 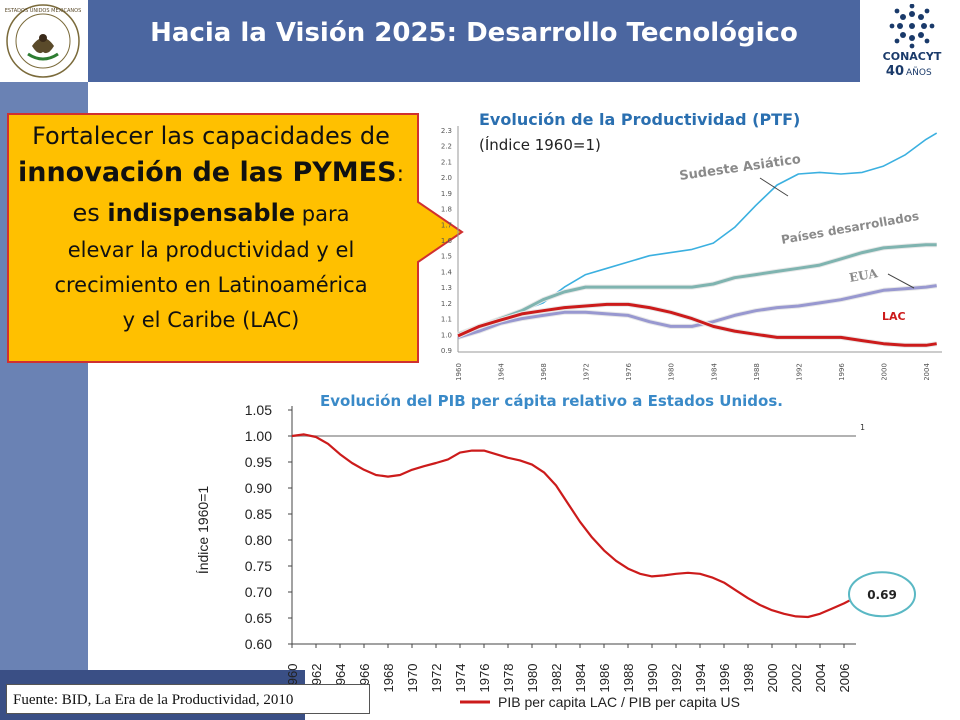 I want to click on ptf-x-tick-label: 1976, so click(x=629, y=371).